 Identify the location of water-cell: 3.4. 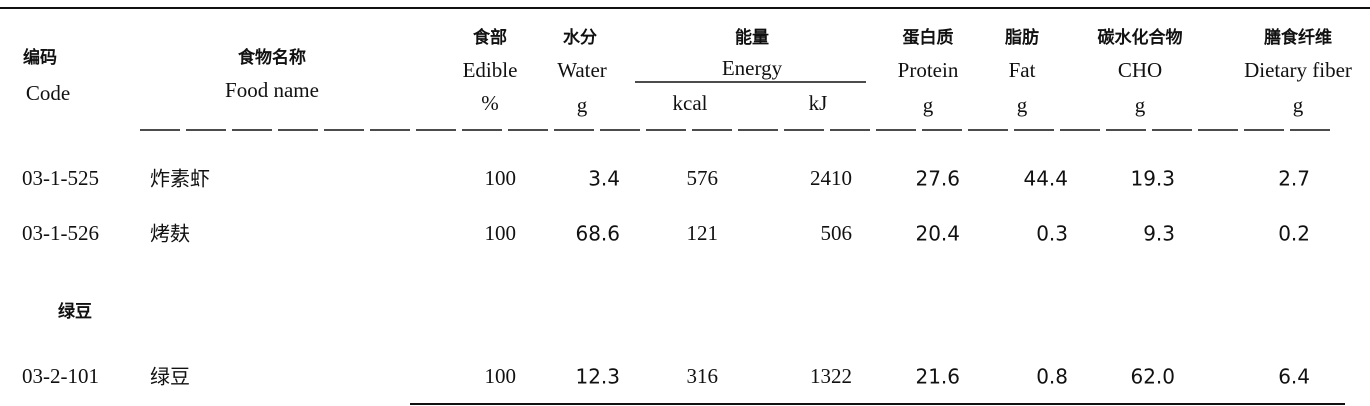
(604, 179).